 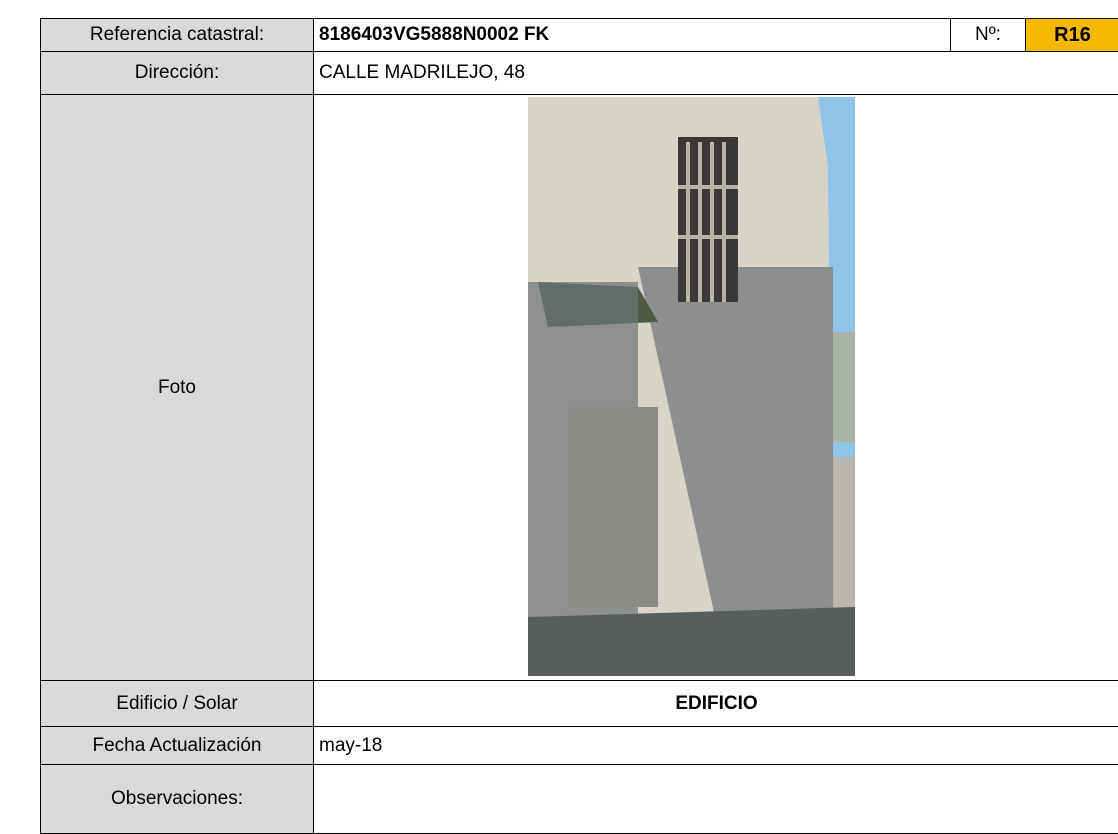 I want to click on label-cell: Fecha Actualización, so click(x=177, y=745).